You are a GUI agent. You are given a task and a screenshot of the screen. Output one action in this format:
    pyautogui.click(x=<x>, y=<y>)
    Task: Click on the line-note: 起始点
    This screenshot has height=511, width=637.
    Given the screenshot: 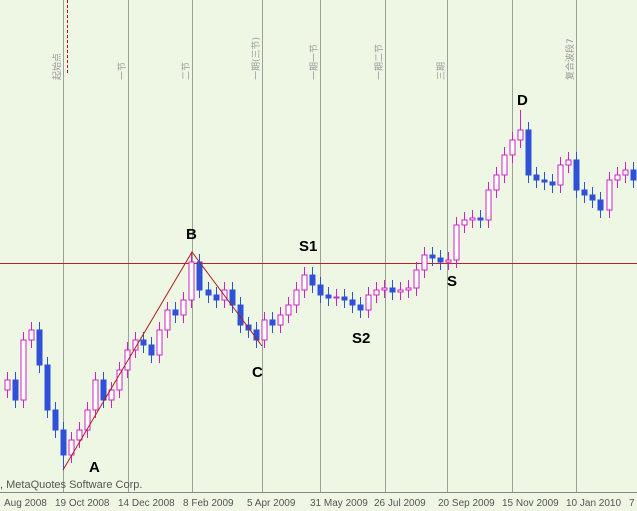 What is the action you would take?
    pyautogui.click(x=57, y=66)
    